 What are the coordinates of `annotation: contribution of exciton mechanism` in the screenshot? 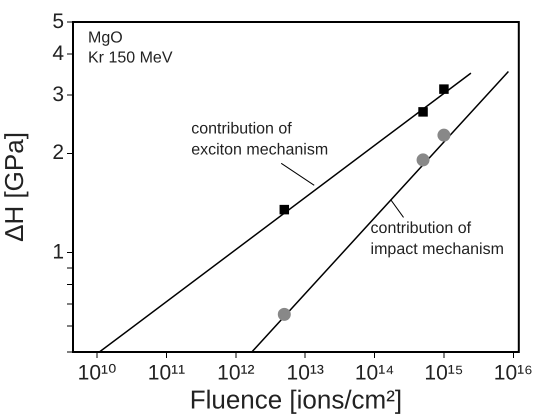 It's located at (259, 139).